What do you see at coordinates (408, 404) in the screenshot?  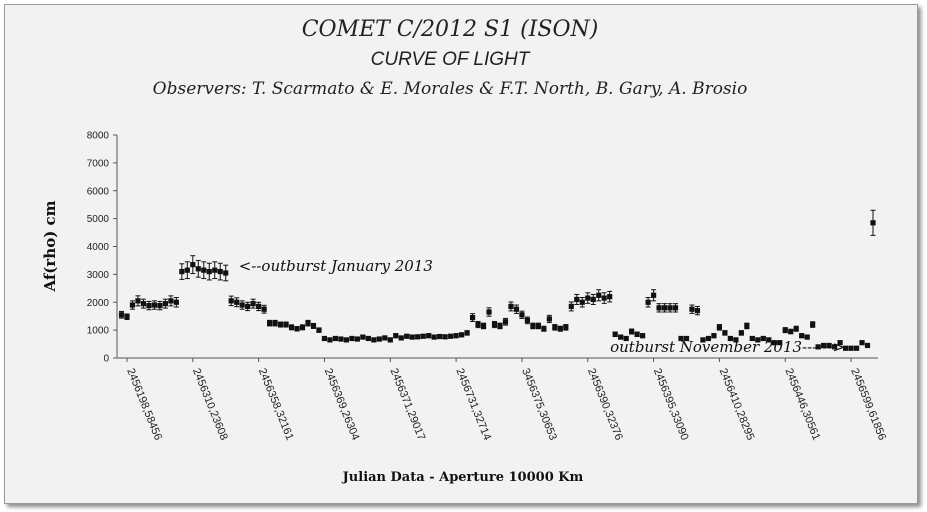 I see `x-tick-label: 2456371,29017` at bounding box center [408, 404].